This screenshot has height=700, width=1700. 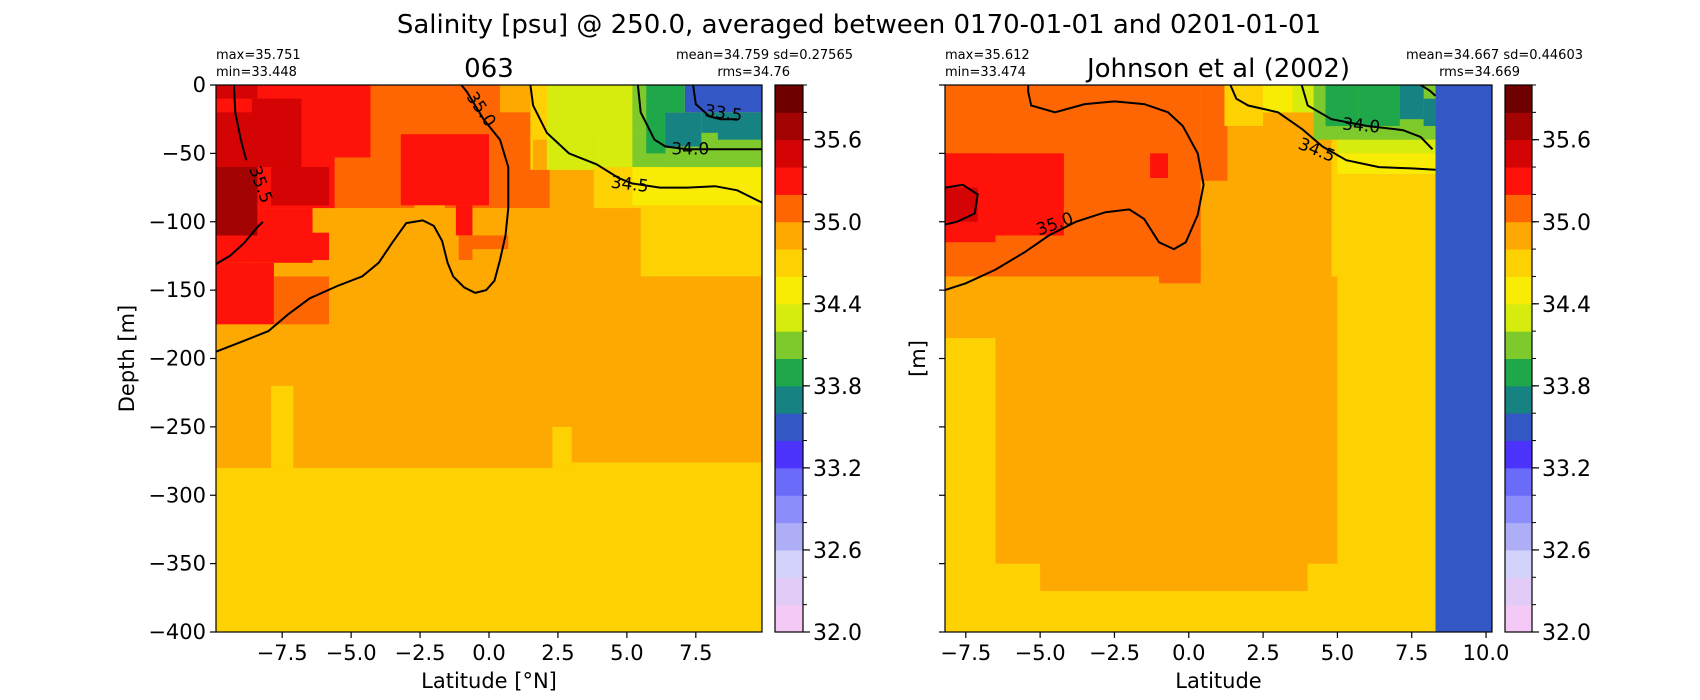 I want to click on y-tick-label: −50, so click(x=184, y=153).